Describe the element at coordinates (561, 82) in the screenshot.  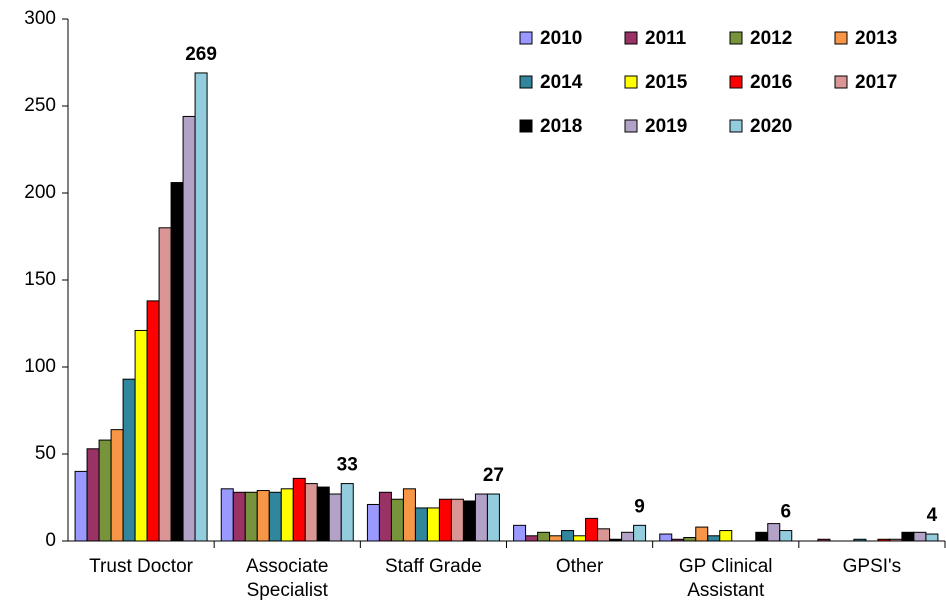
I see `legend-label: 2014` at that location.